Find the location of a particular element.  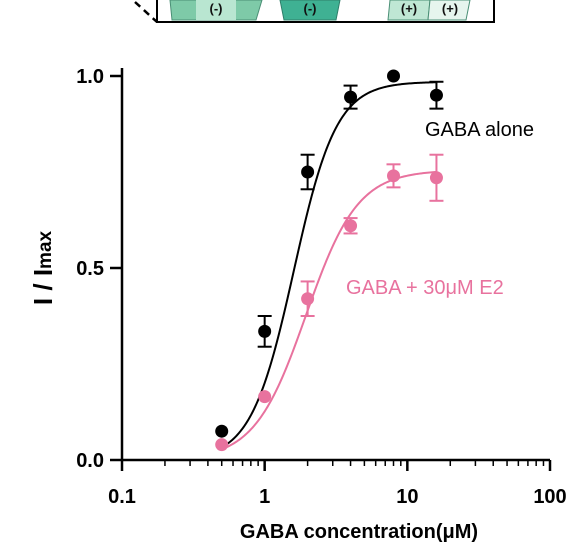

inset-schematic: (-) (-) (+) (+) is located at coordinates (314, 11).